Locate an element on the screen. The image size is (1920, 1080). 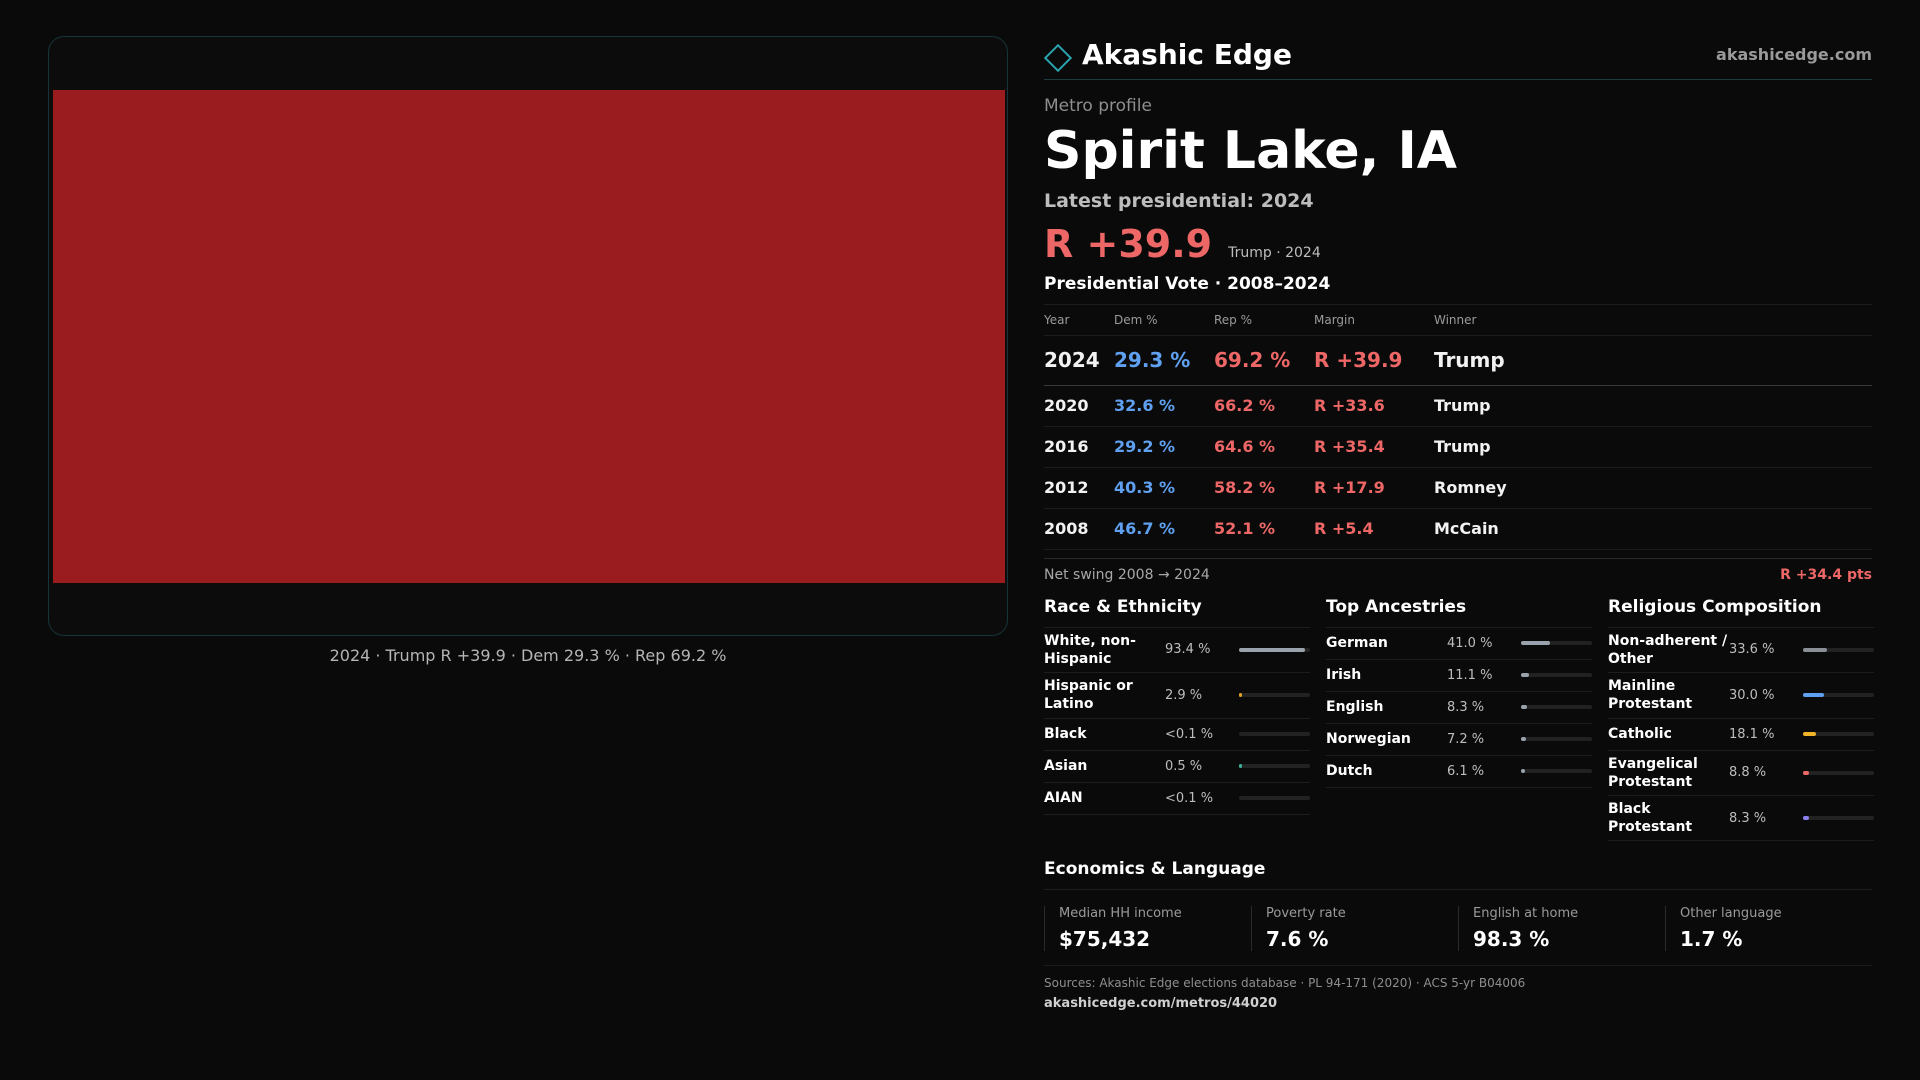
item-label: Mainline Protestant is located at coordinates (1650, 695).